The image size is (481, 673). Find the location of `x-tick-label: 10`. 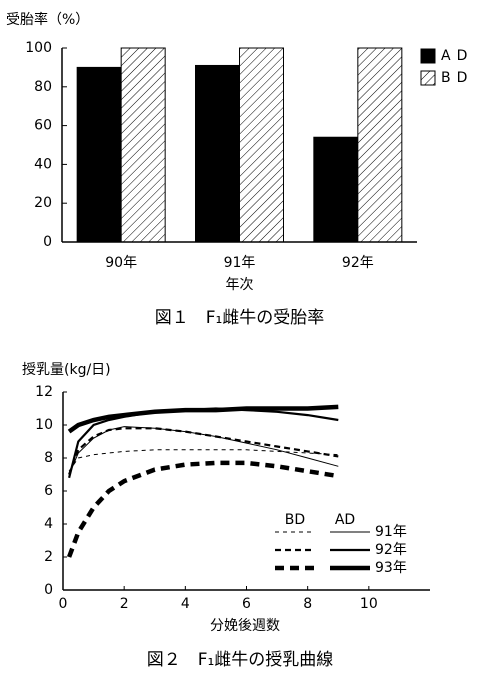

x-tick-label: 10 is located at coordinates (369, 604).